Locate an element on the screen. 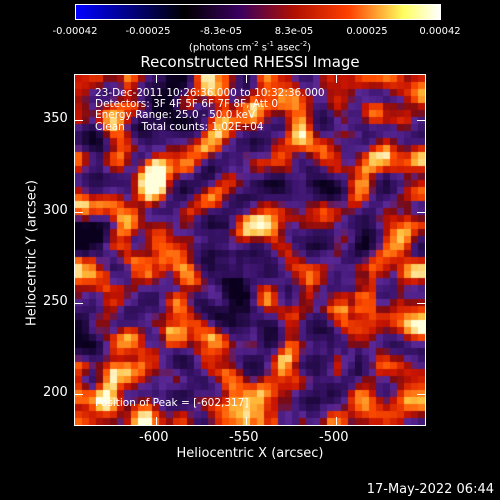 Image resolution: width=500 pixels, height=500 pixels. y-tick-label: 250 is located at coordinates (55, 301).